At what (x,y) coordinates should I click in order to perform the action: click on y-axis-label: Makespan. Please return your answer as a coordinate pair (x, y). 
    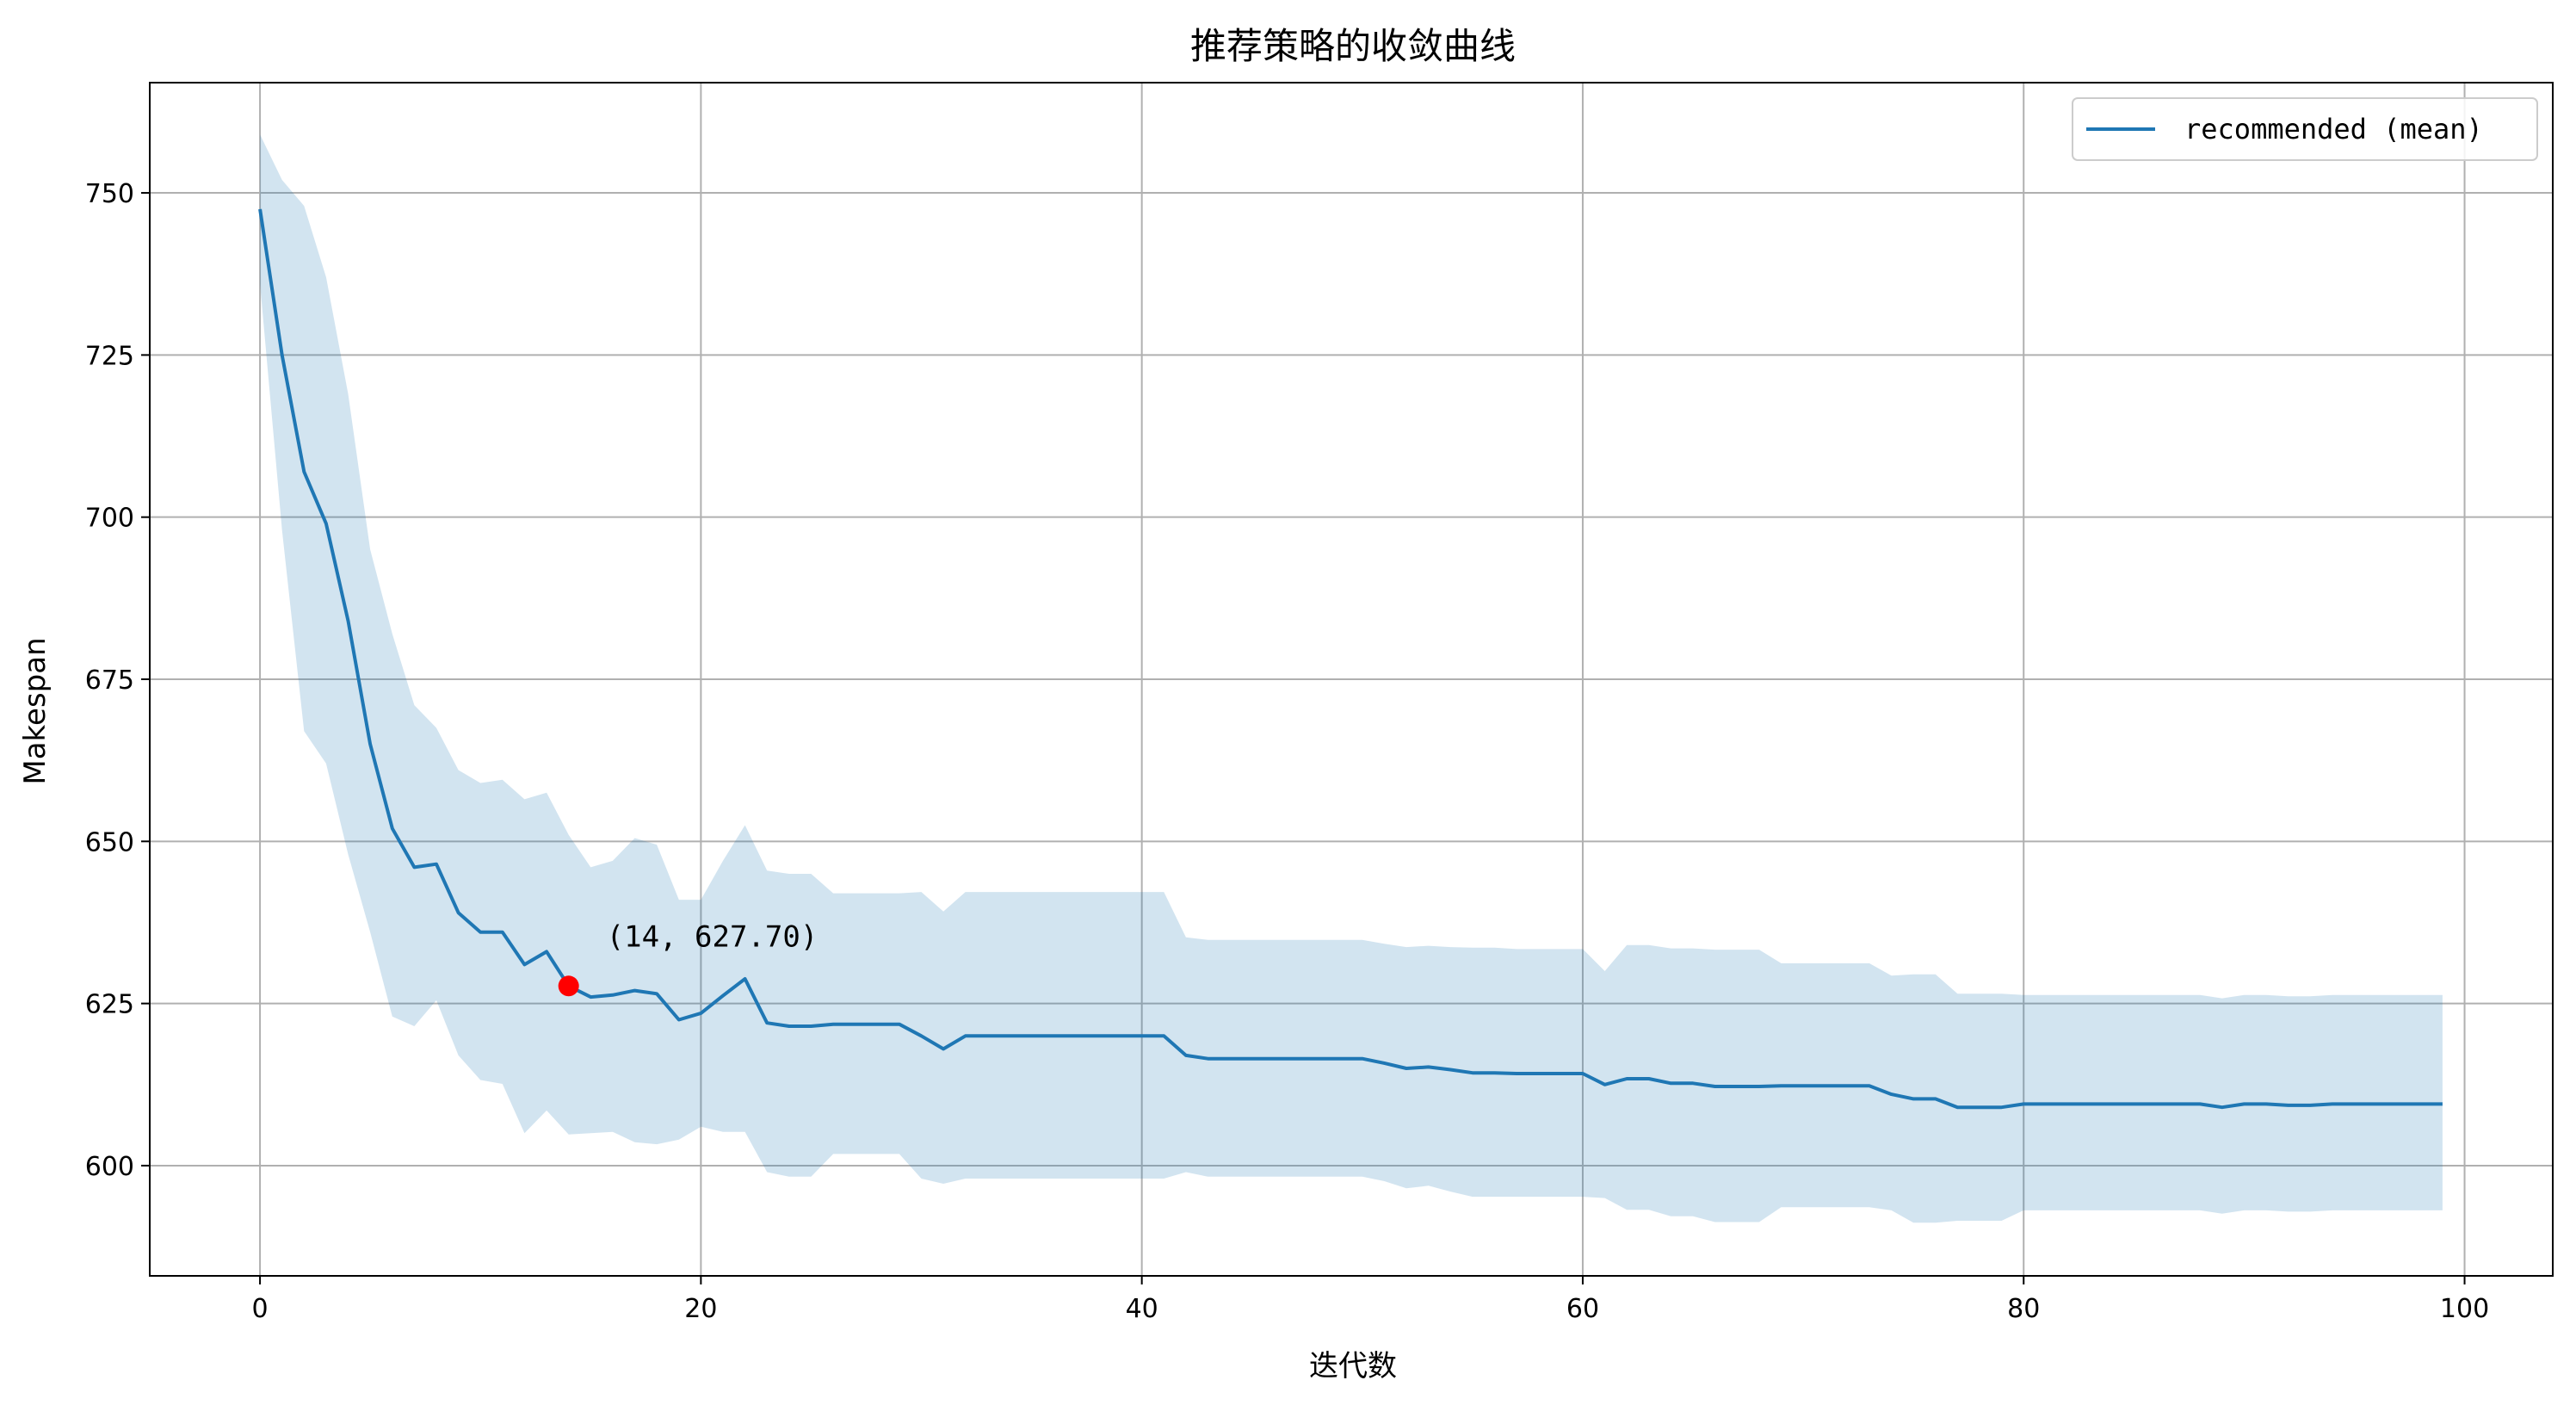
    Looking at the image, I should click on (35, 710).